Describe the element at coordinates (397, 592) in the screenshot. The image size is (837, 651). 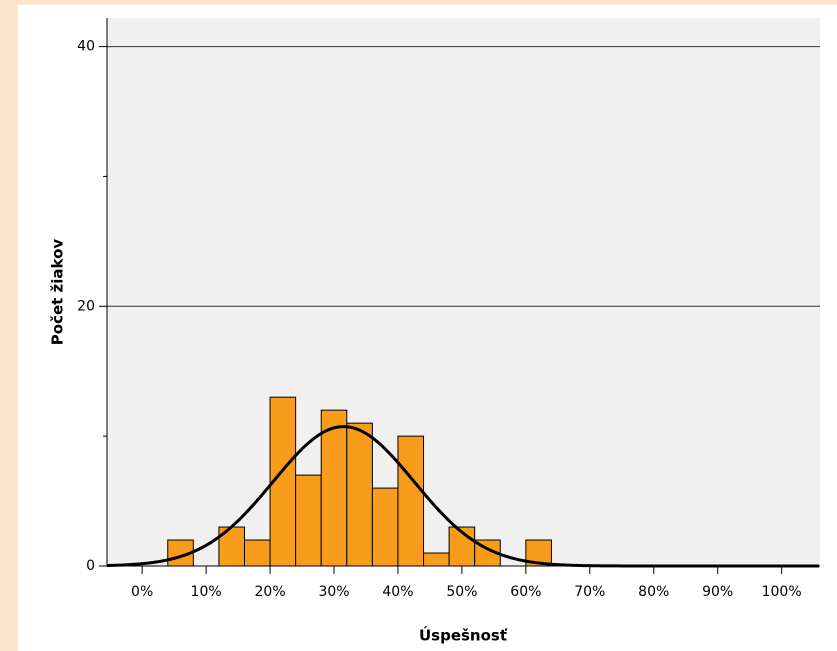
I see `x-tick-label: 40%` at that location.